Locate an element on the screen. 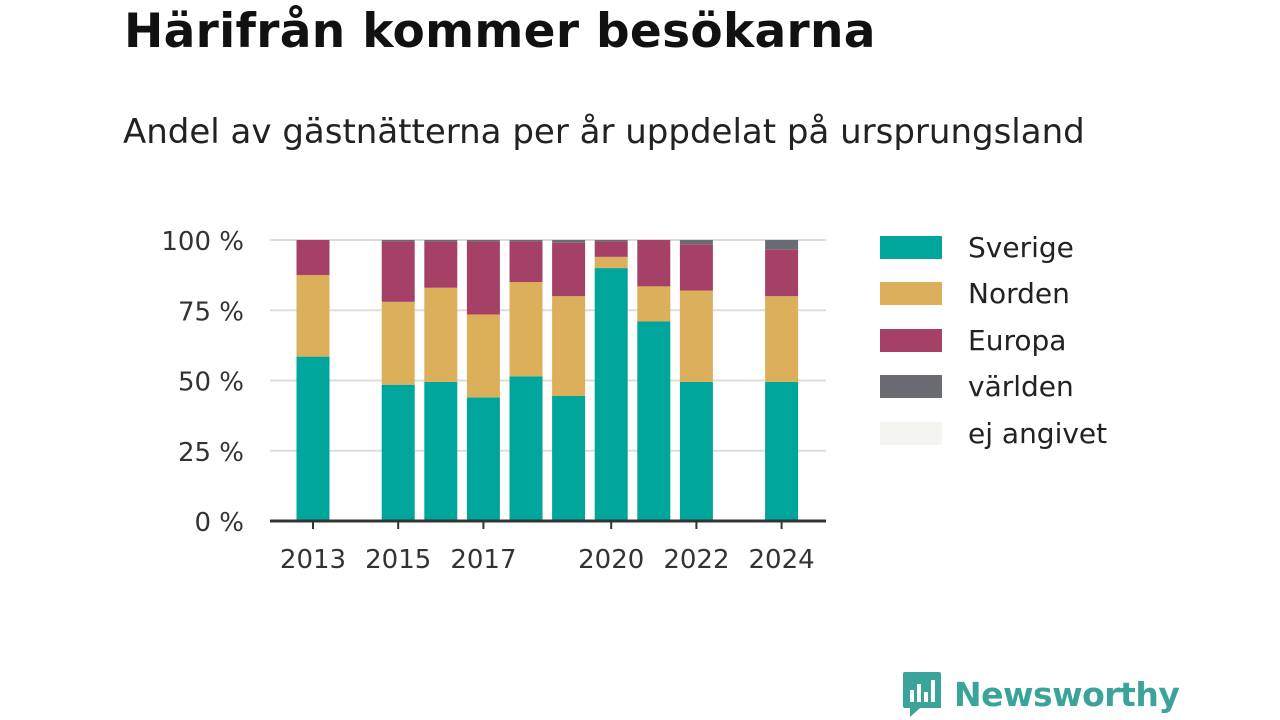 Image resolution: width=1280 pixels, height=720 pixels. brand-logo: Newsworthy is located at coordinates (1041, 694).